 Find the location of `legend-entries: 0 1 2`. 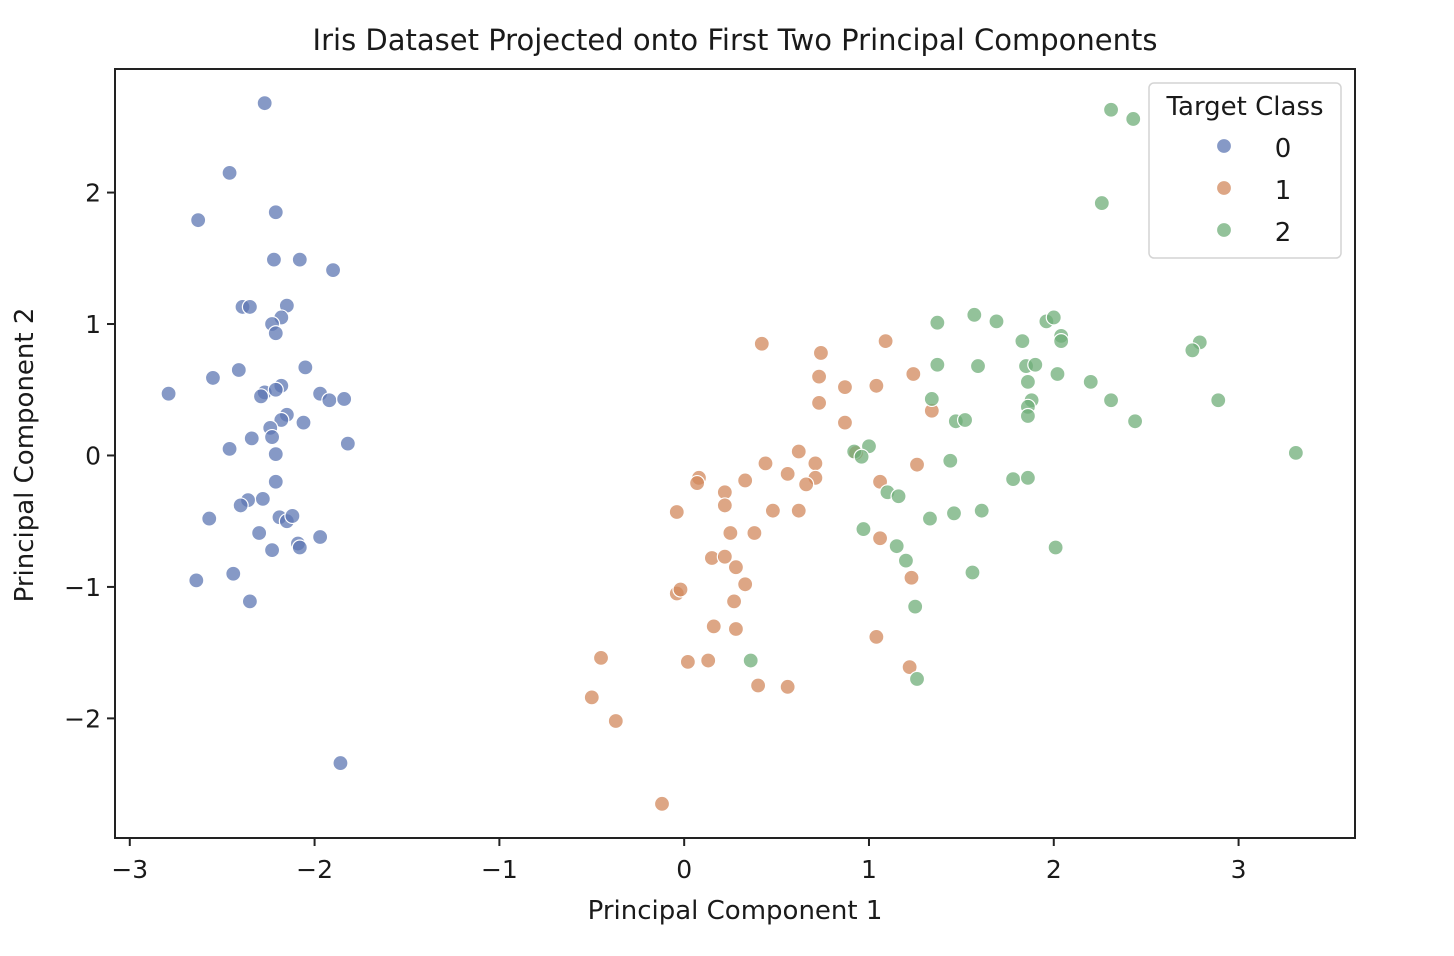

legend-entries: 0 1 2 is located at coordinates (1253, 191).